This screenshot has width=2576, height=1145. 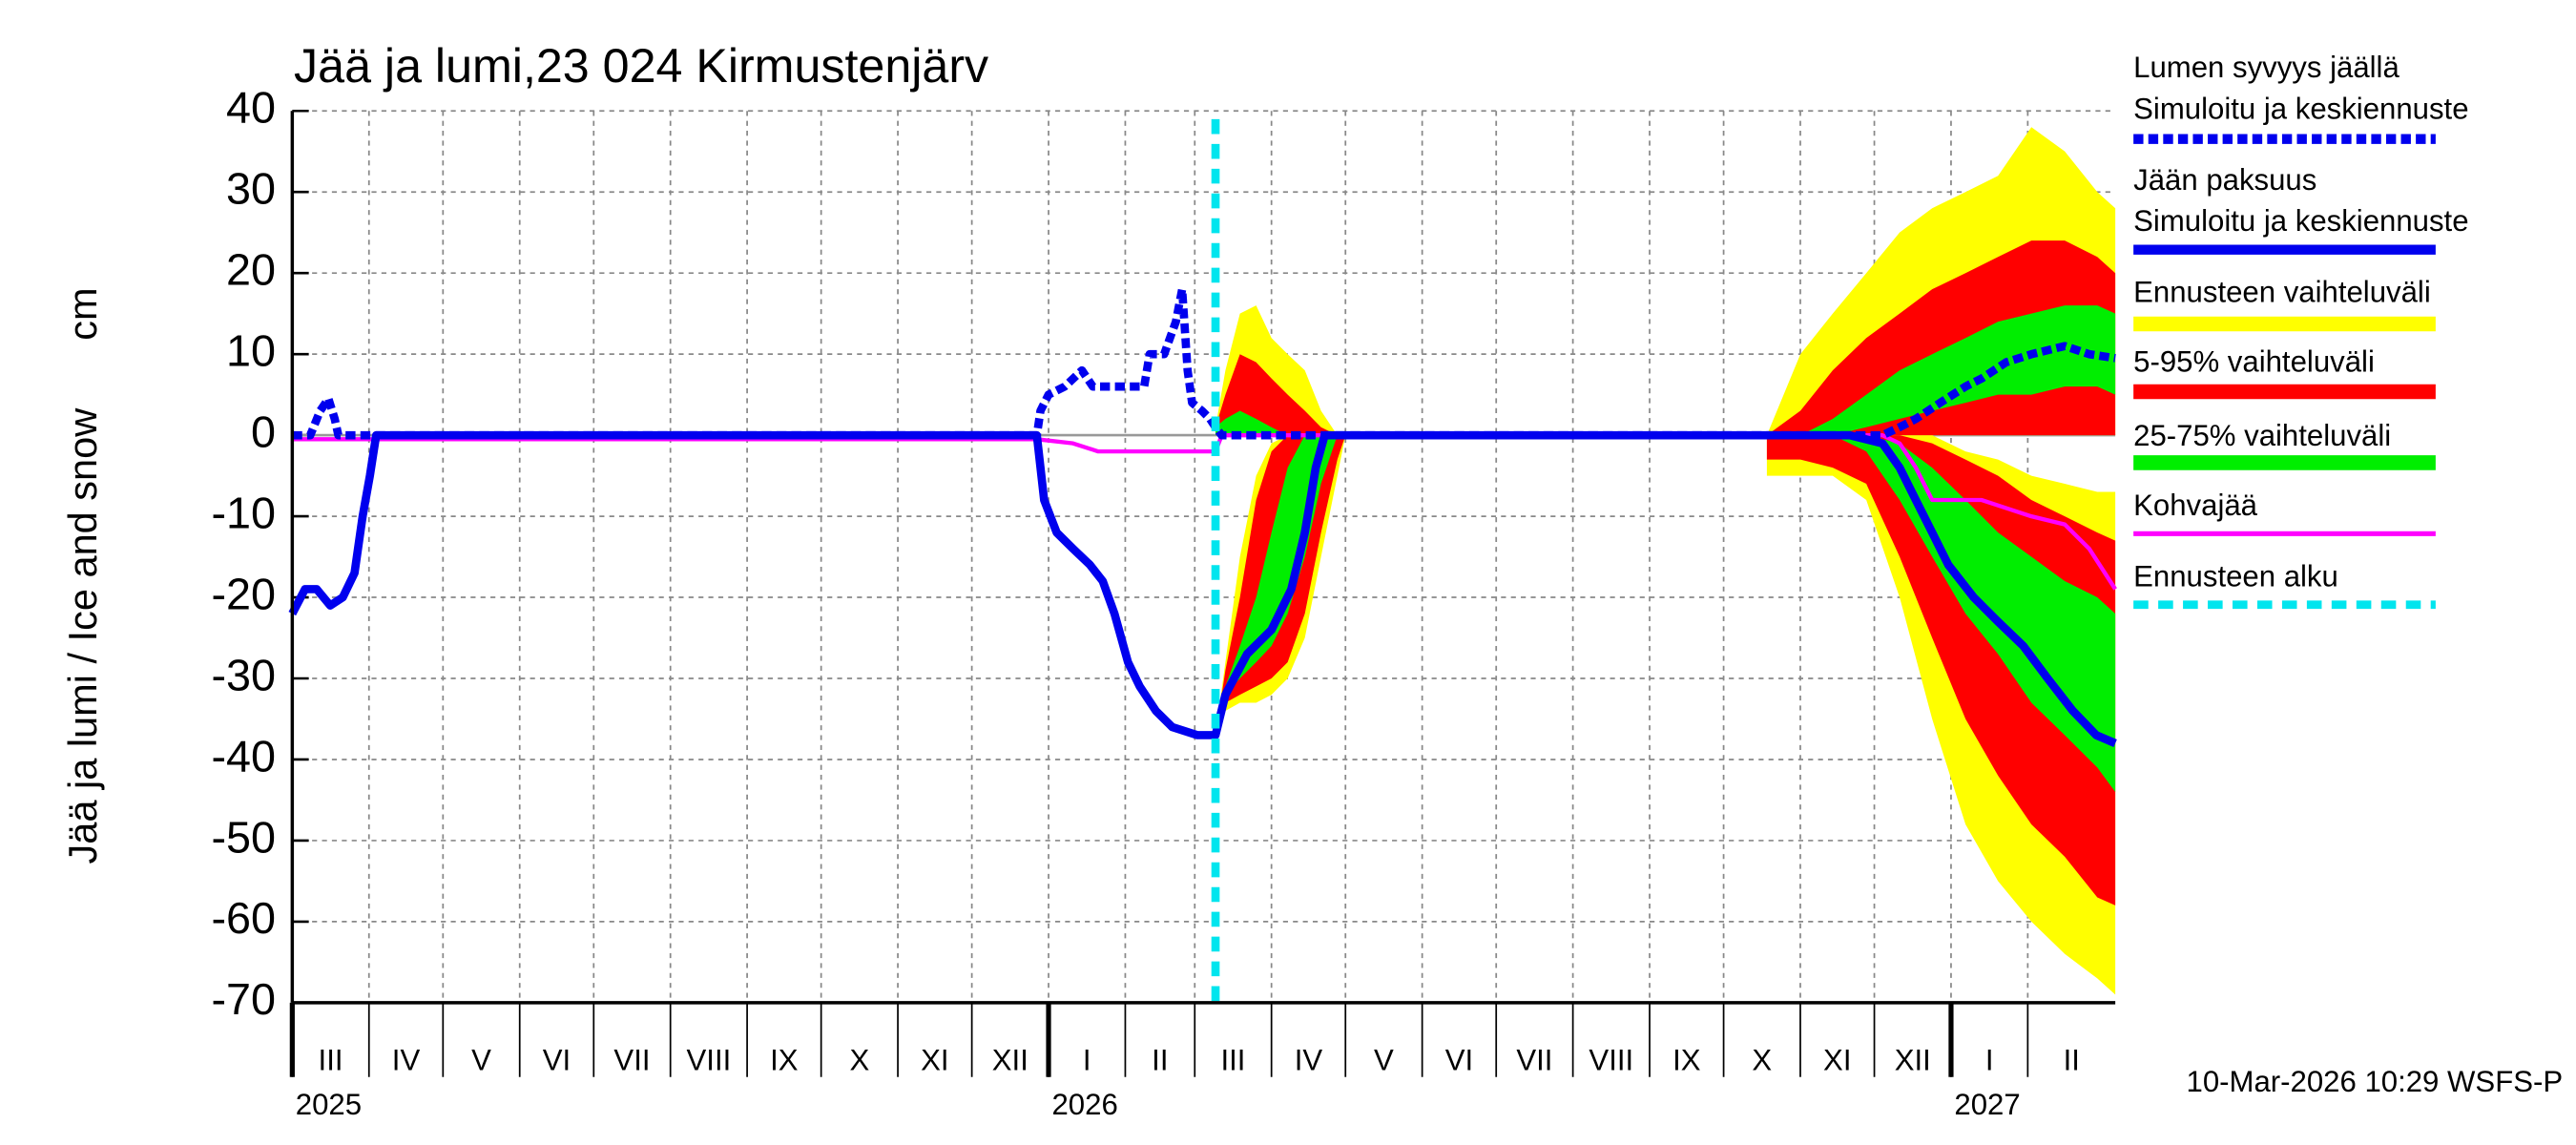 I want to click on y-tick-label: -70, so click(x=244, y=999).